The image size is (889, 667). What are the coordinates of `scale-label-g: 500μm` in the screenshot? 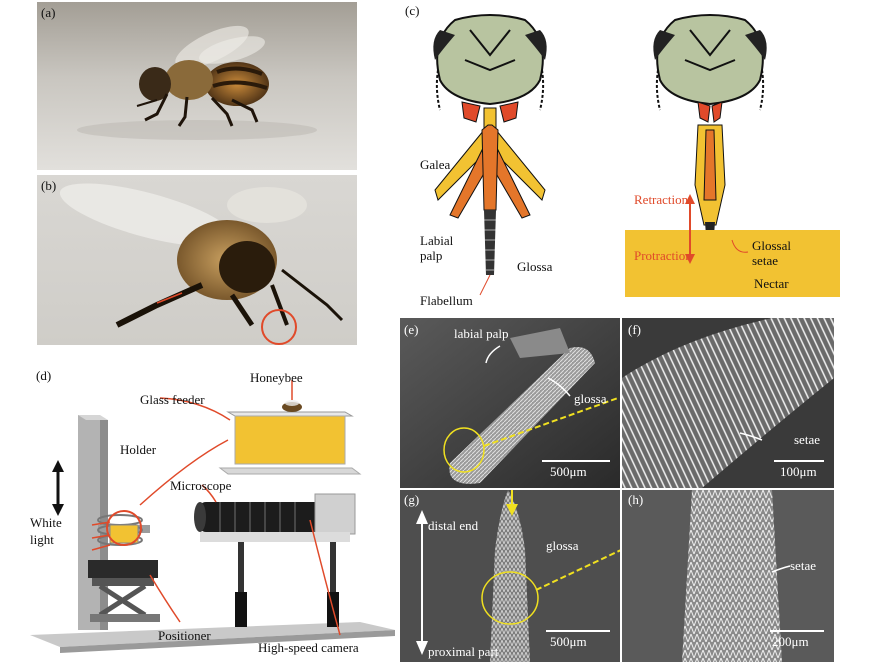 It's located at (568, 641).